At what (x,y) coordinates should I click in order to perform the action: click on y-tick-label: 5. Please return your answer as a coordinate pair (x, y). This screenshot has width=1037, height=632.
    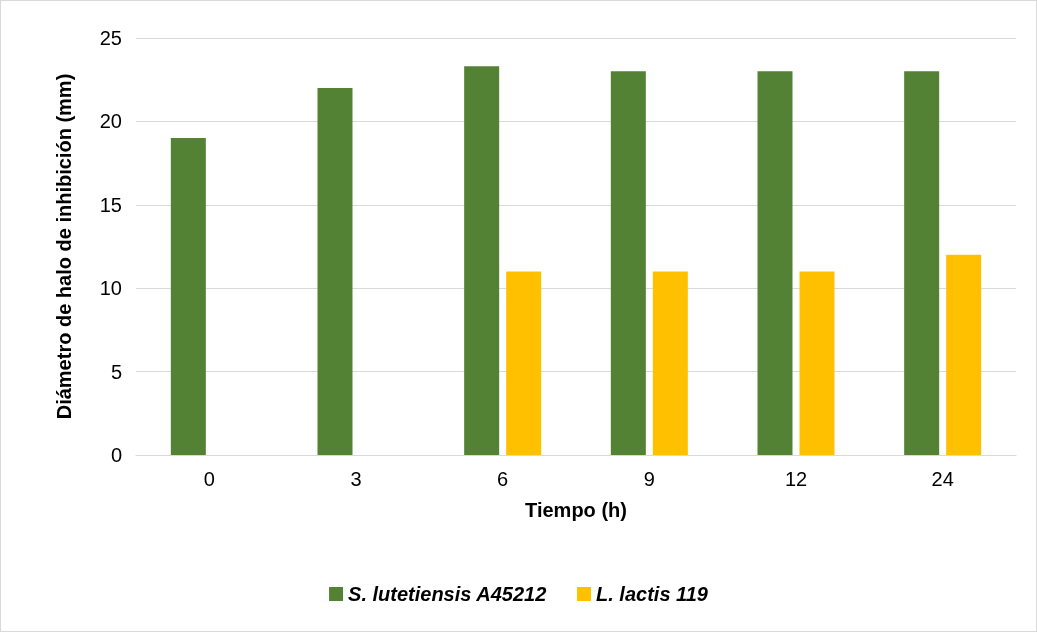
    Looking at the image, I should click on (116, 371).